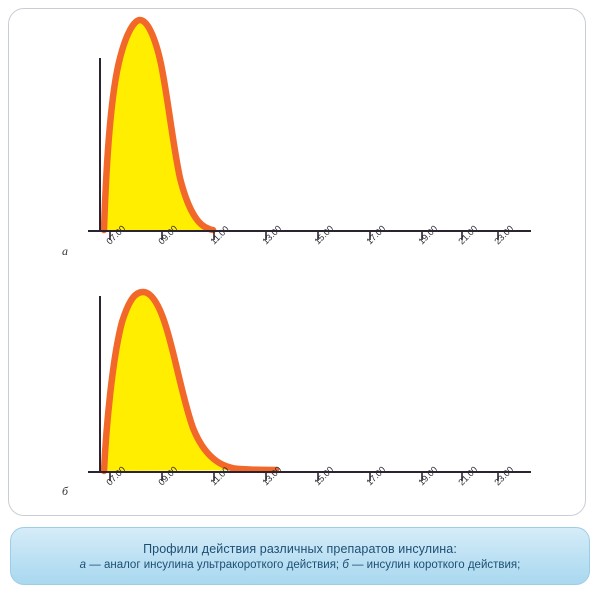 The width and height of the screenshot is (600, 596). I want to click on panel-label-a: а, so click(65, 251).